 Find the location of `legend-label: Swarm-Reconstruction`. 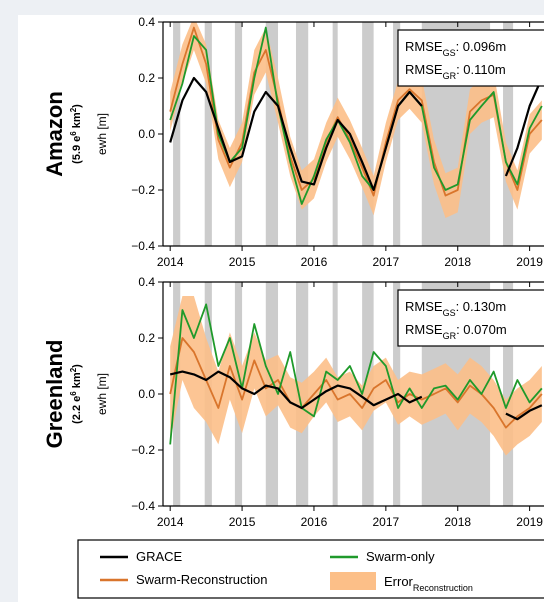

legend-label: Swarm-Reconstruction is located at coordinates (202, 579).